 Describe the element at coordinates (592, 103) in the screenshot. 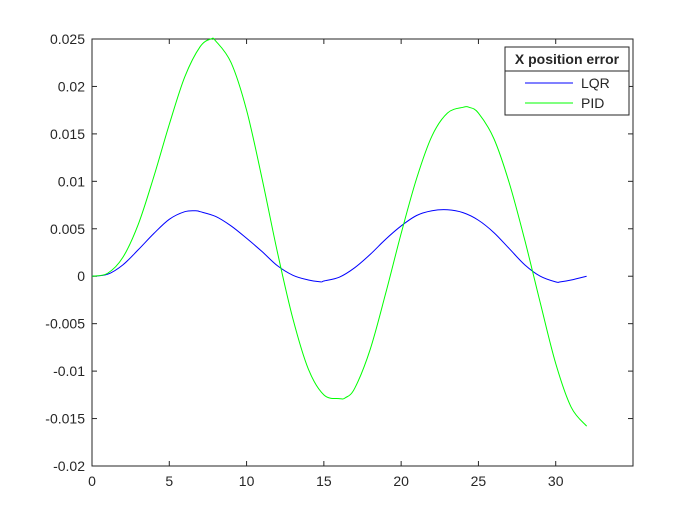

I see `legend-label-pid: PID` at that location.